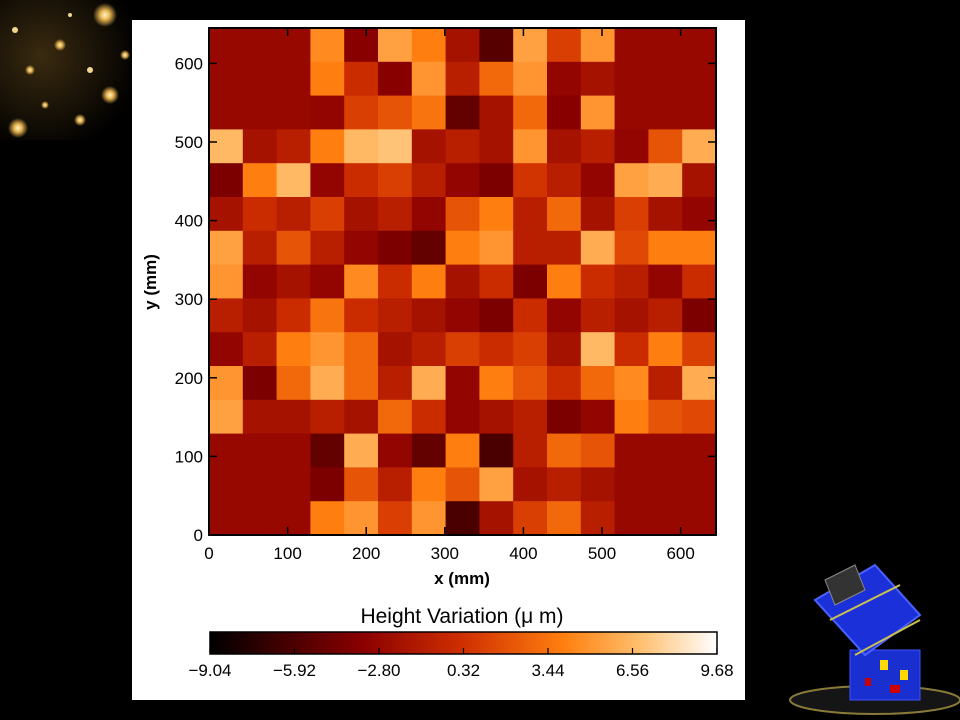  I want to click on colorbar-tick-label: 9.68, so click(716, 670).